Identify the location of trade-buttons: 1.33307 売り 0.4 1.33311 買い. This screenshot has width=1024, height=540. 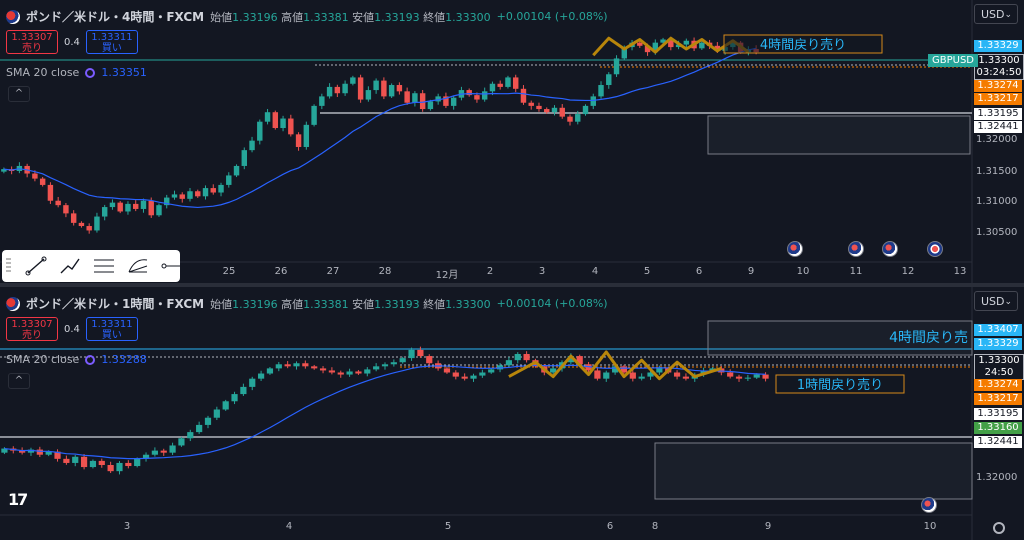
(72, 329).